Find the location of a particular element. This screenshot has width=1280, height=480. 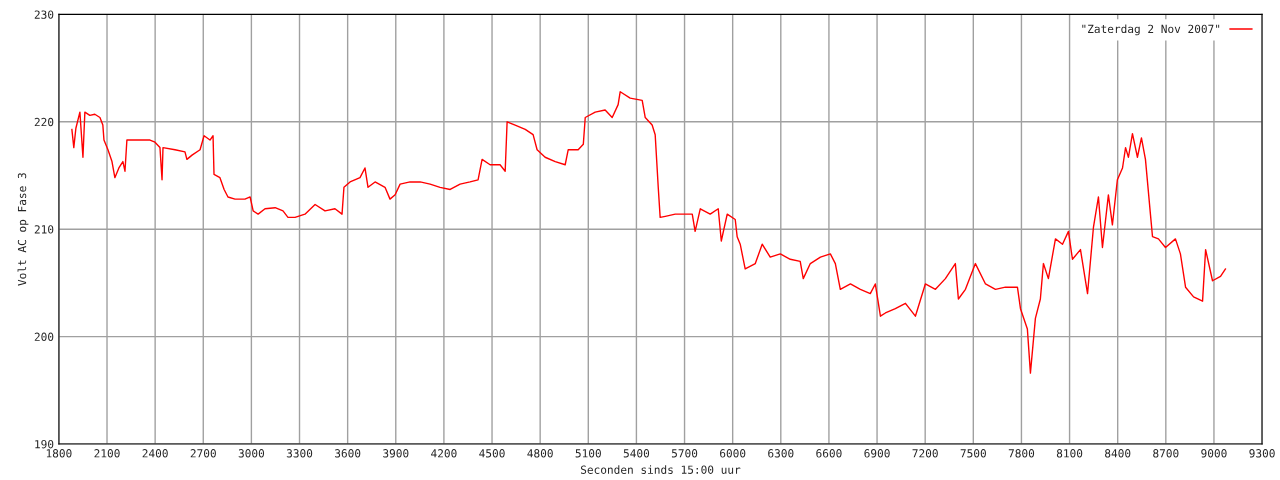

x-tick-label: 3300 is located at coordinates (299, 453).